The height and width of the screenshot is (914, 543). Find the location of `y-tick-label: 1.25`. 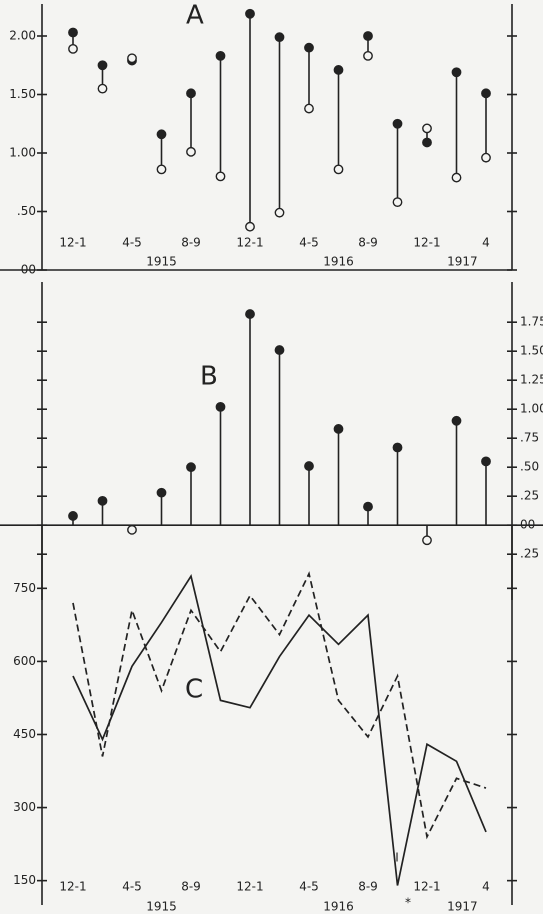

y-tick-label: 1.25 is located at coordinates (531, 380).